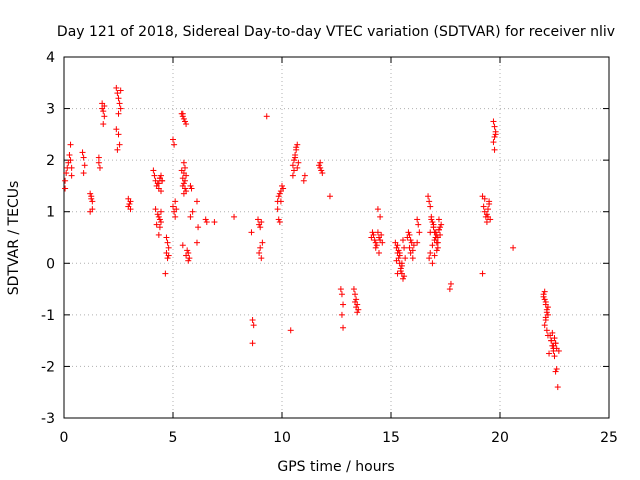  Describe the element at coordinates (50, 264) in the screenshot. I see `y-tick-label: 0` at that location.